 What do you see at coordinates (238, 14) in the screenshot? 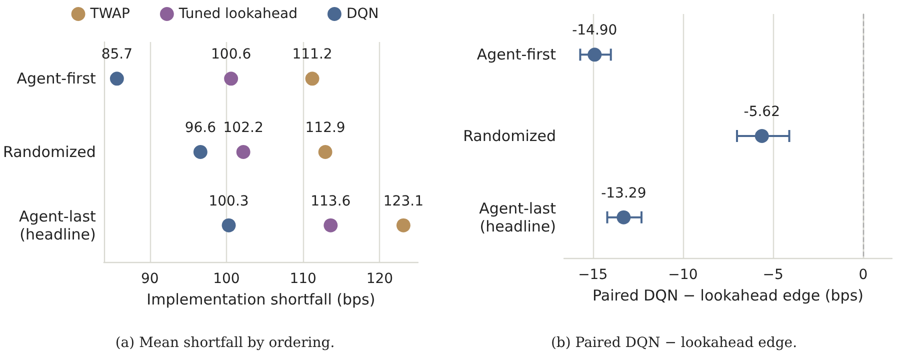
I see `legend-label: Tuned lookahead` at bounding box center [238, 14].